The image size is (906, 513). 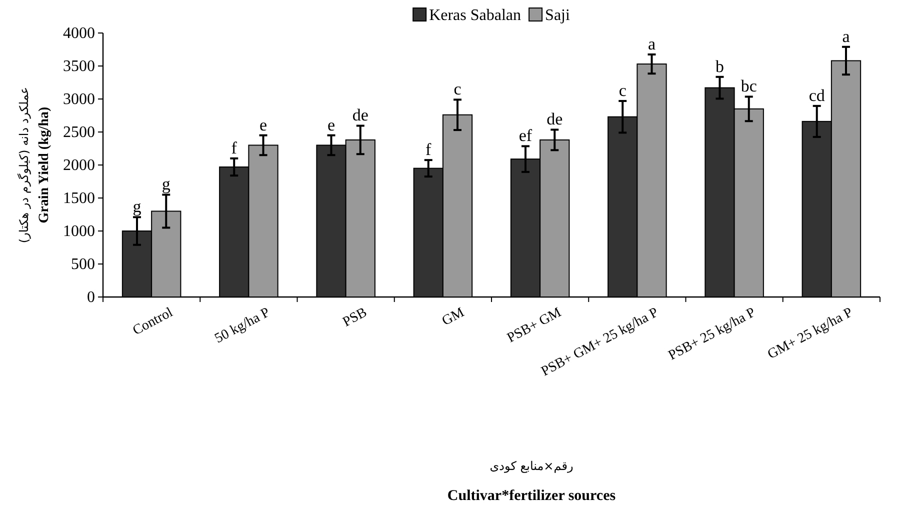 What do you see at coordinates (79, 66) in the screenshot?
I see `y-tick-label: 3500` at bounding box center [79, 66].